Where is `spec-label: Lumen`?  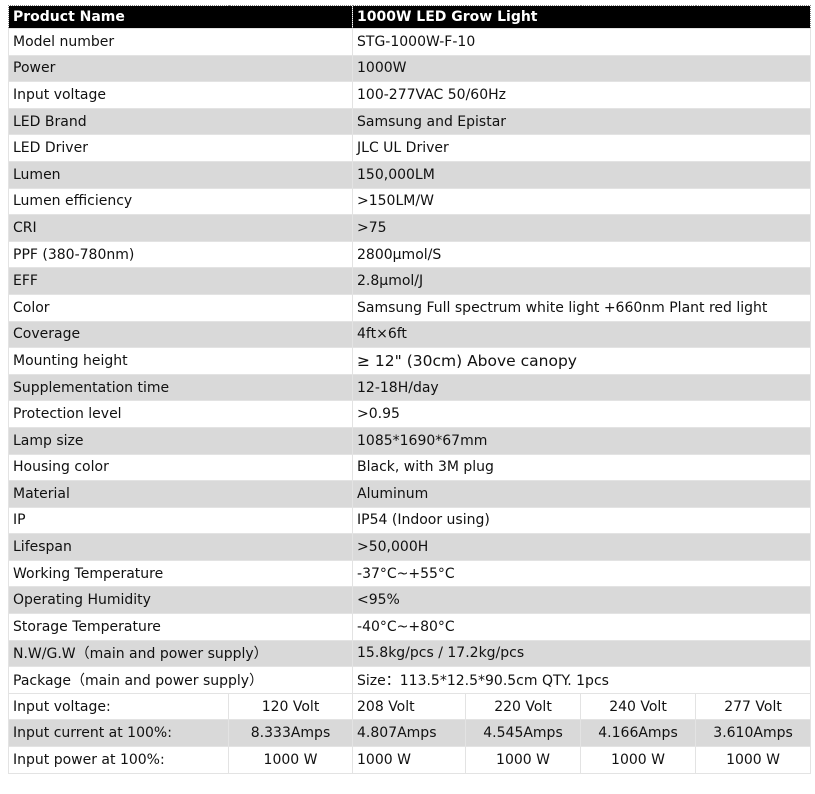
spec-label: Lumen is located at coordinates (180, 174).